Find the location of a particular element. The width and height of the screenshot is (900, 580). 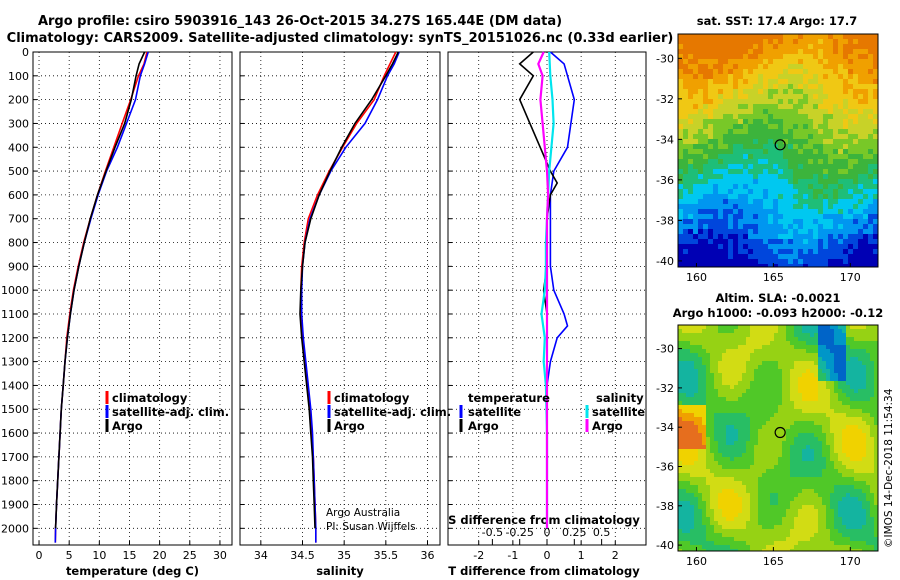

depth-tick-label: 400 is located at coordinates (18, 147).